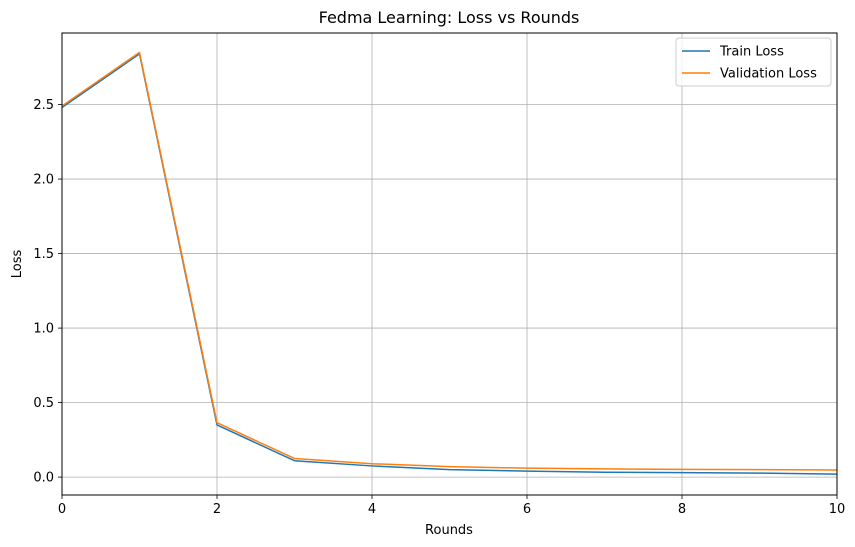  I want to click on y-tick-label: 0.0, so click(43, 478).